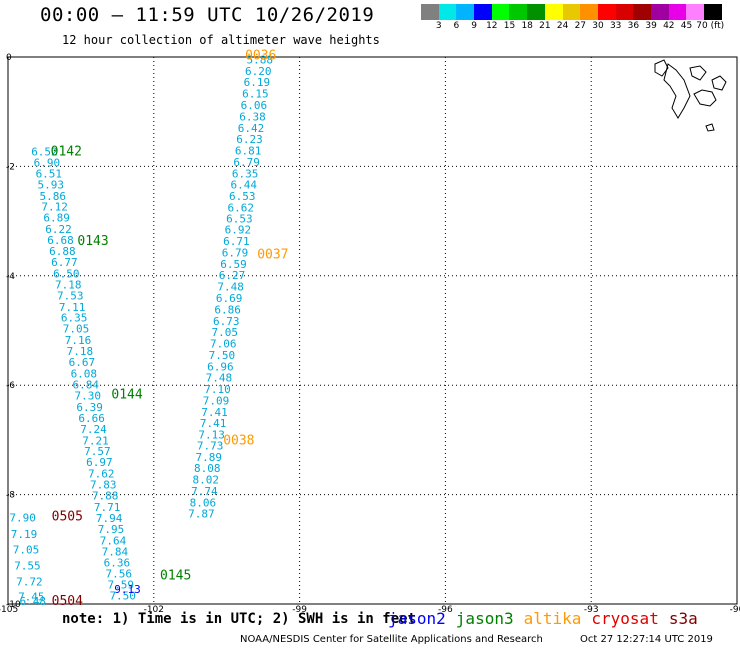 The height and width of the screenshot is (650, 740). Describe the element at coordinates (127, 589) in the screenshot. I see `wave-height-label: 9.13` at that location.